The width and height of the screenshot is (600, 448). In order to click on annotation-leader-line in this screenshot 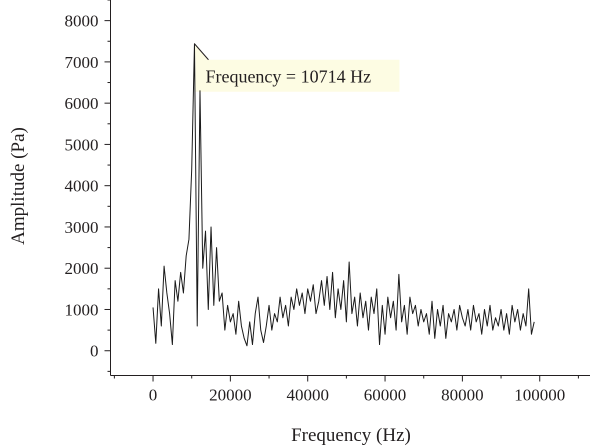, I will do `click(201, 52)`.